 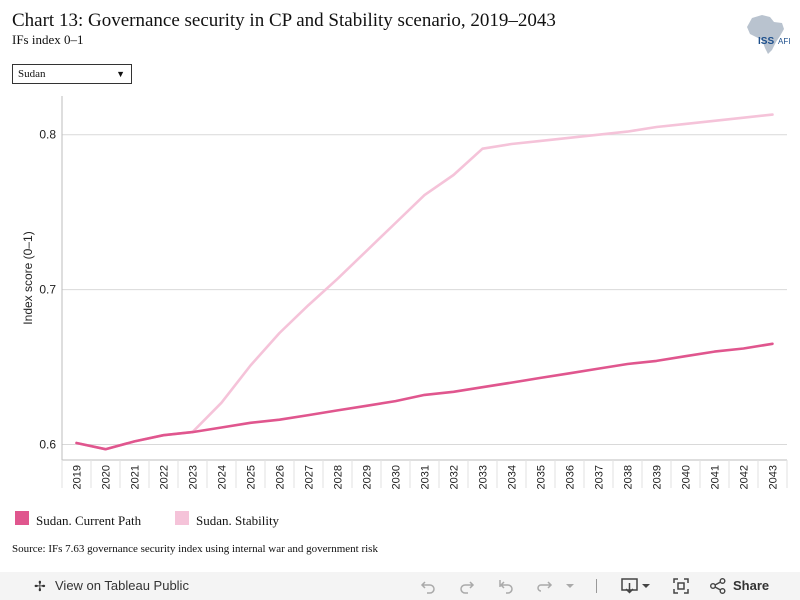 I want to click on x-tick-label: 2026, so click(x=281, y=477).